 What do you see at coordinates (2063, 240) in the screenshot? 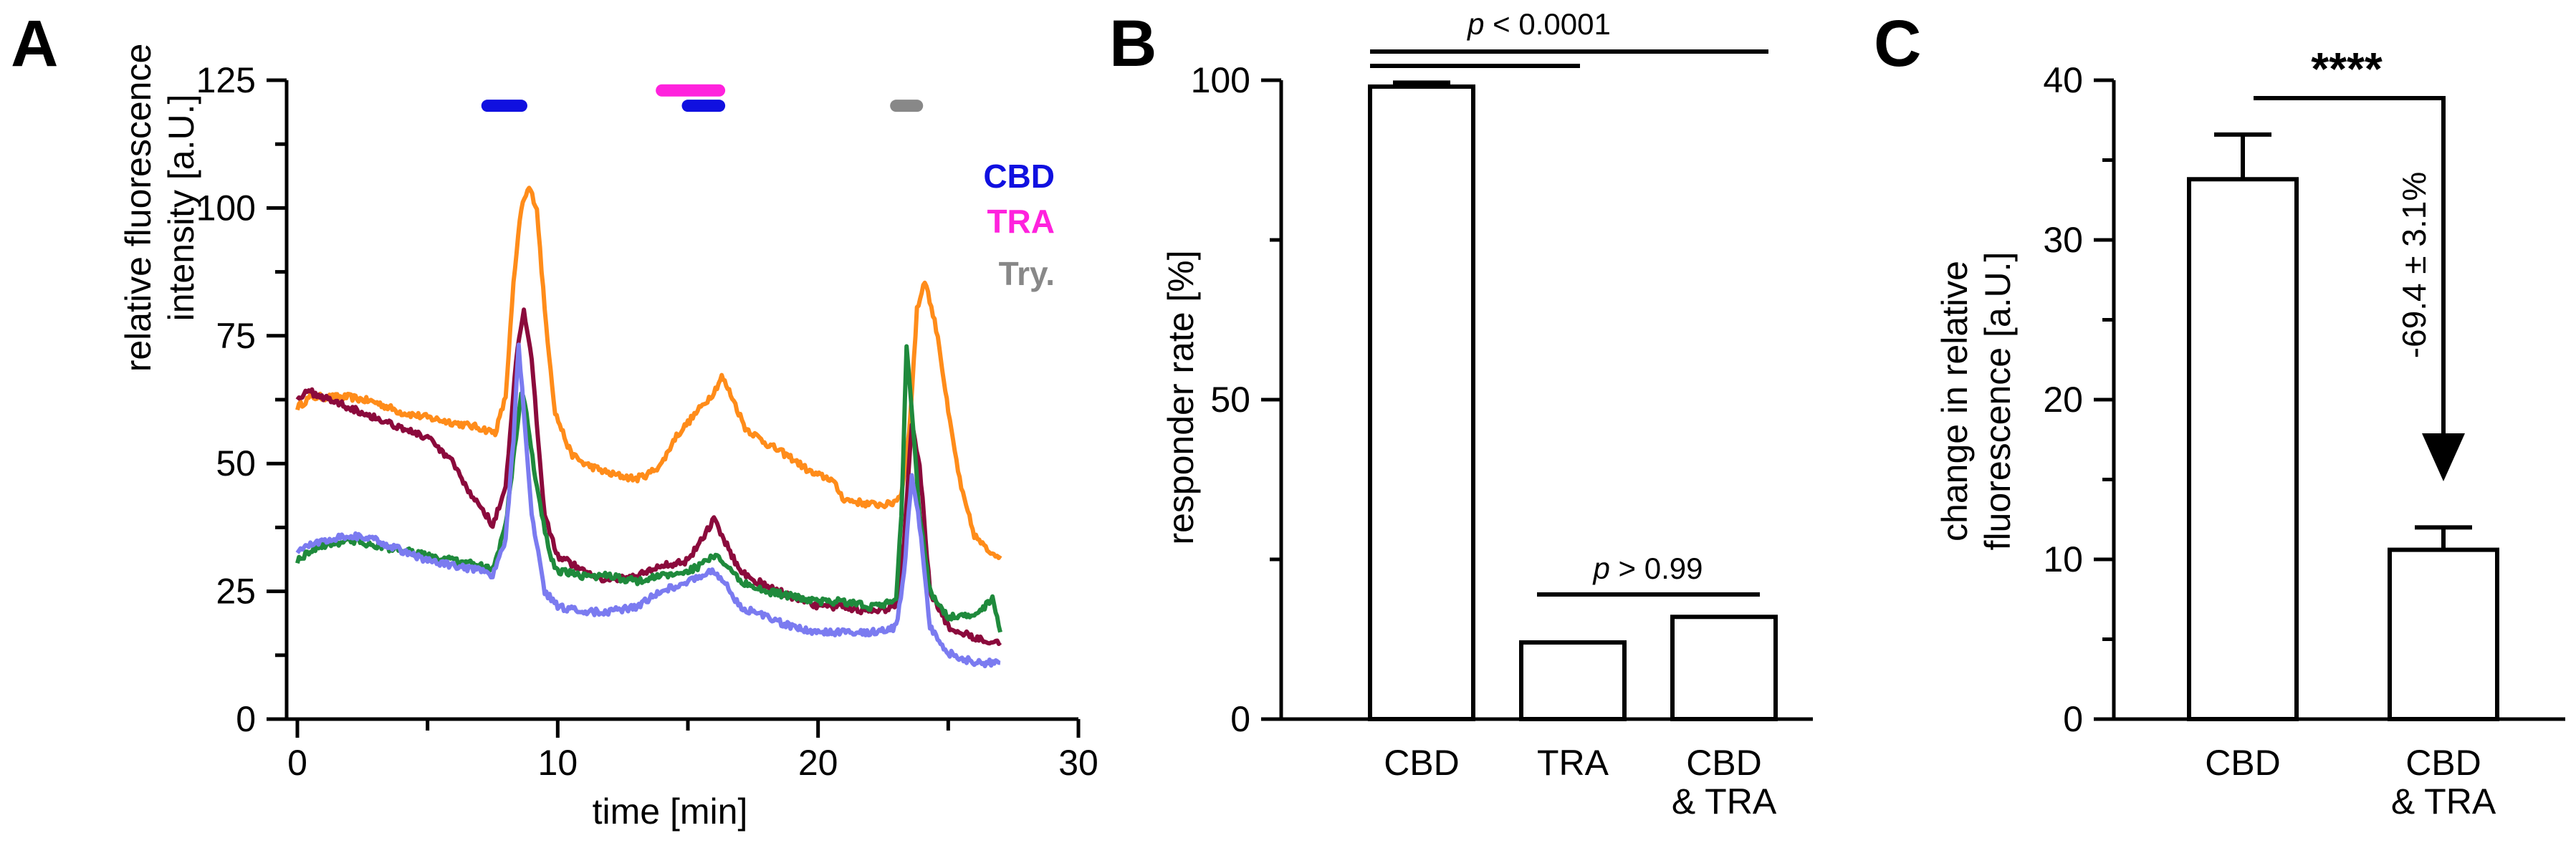
I see `panel-c-ytick-label: 30` at bounding box center [2063, 240].